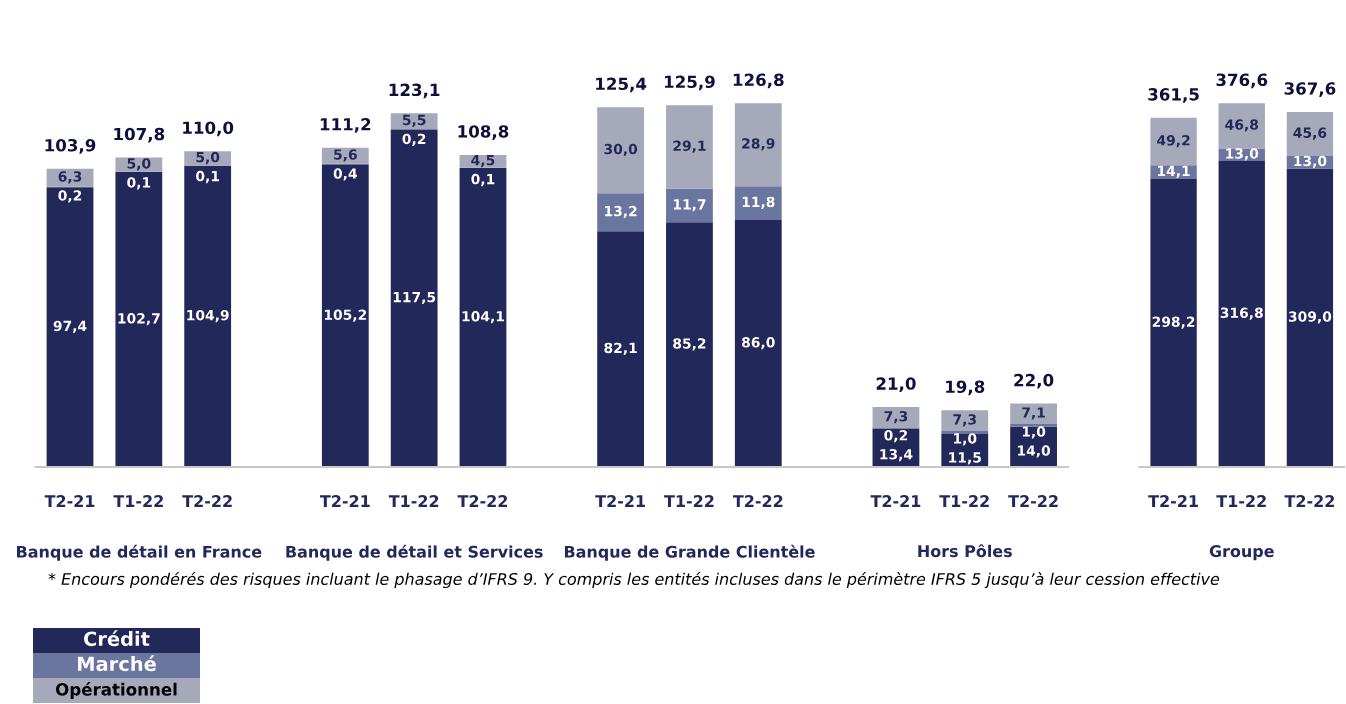 This screenshot has height=704, width=1346. What do you see at coordinates (1173, 95) in the screenshot?
I see `total-label: 361,5` at bounding box center [1173, 95].